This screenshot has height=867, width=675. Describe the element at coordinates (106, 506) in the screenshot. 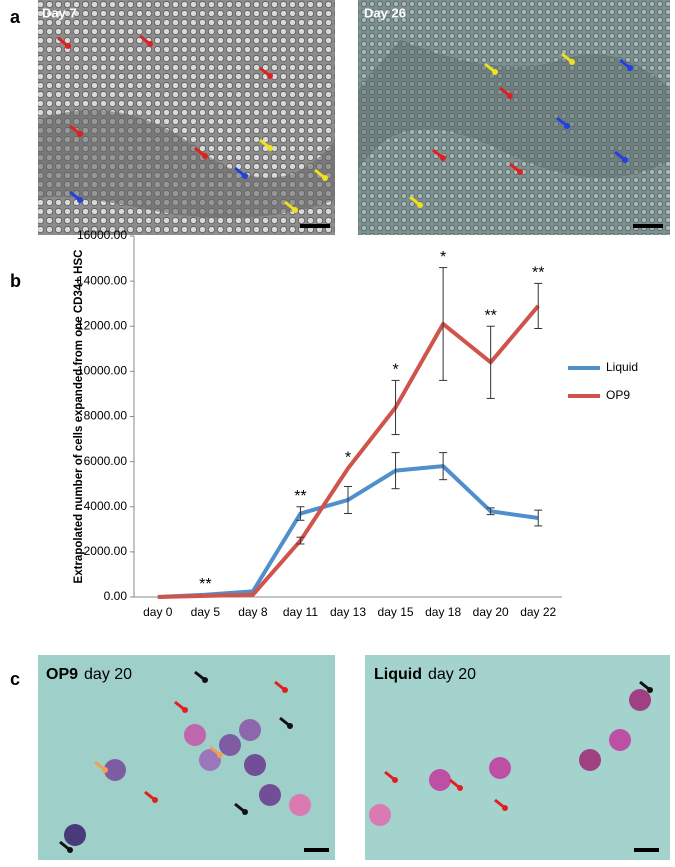

I see `y-tick-label: 4000.00` at that location.